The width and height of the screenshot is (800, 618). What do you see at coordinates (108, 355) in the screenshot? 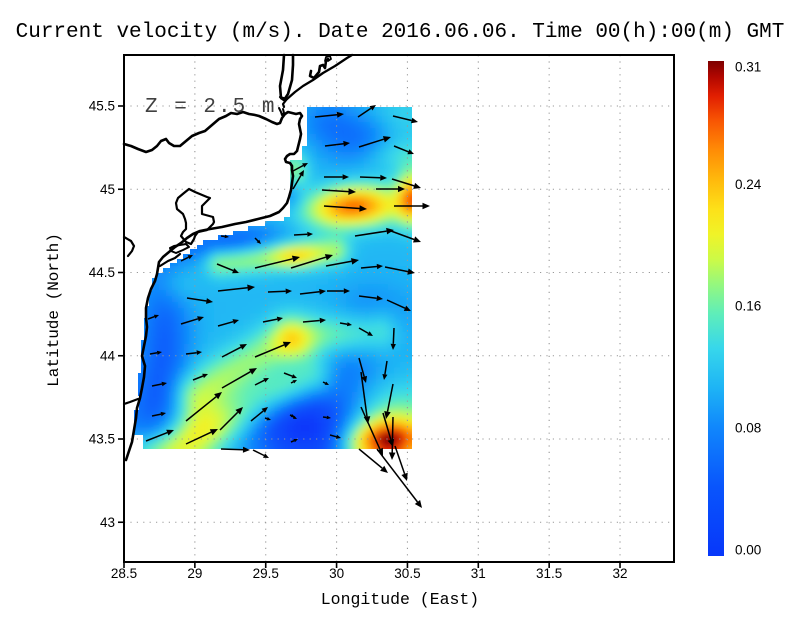
I see `svg-text: 44` at bounding box center [108, 355].